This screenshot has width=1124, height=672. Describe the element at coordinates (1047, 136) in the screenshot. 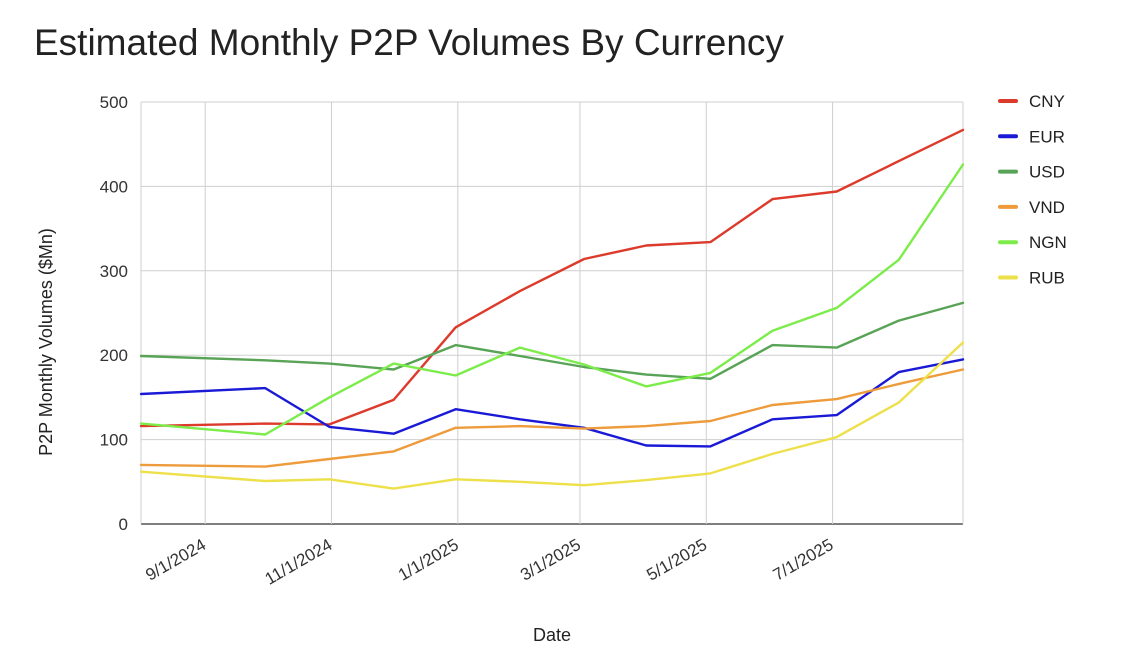

I see `legend-label: EUR` at that location.